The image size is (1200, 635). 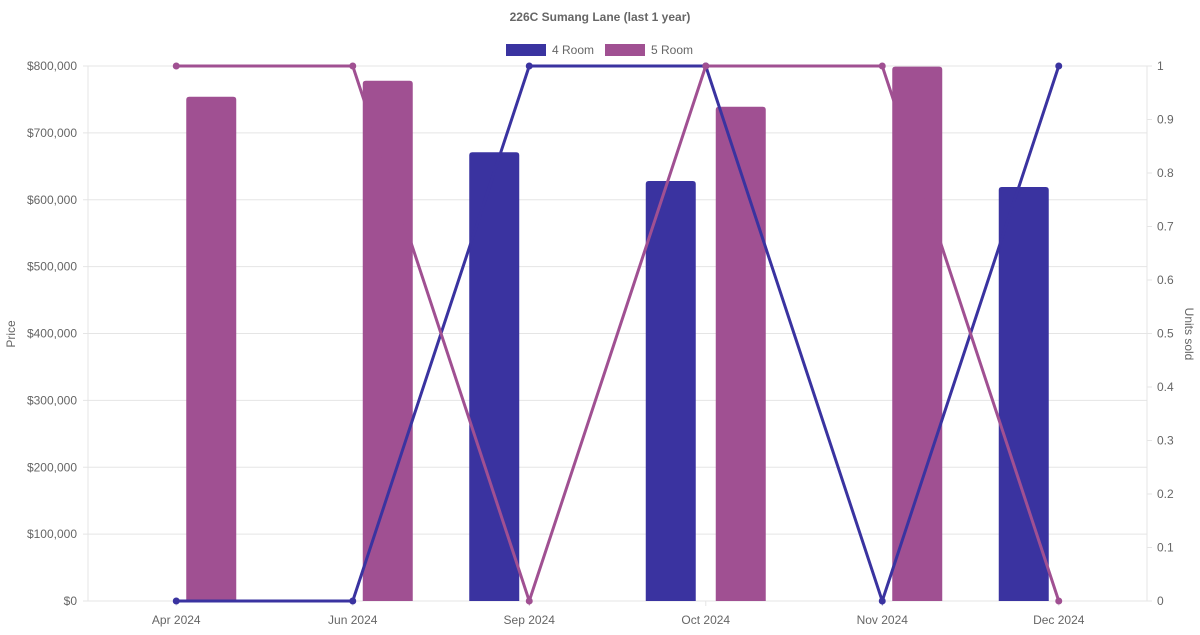 What do you see at coordinates (1160, 601) in the screenshot?
I see `y2-tick-label: 0` at bounding box center [1160, 601].